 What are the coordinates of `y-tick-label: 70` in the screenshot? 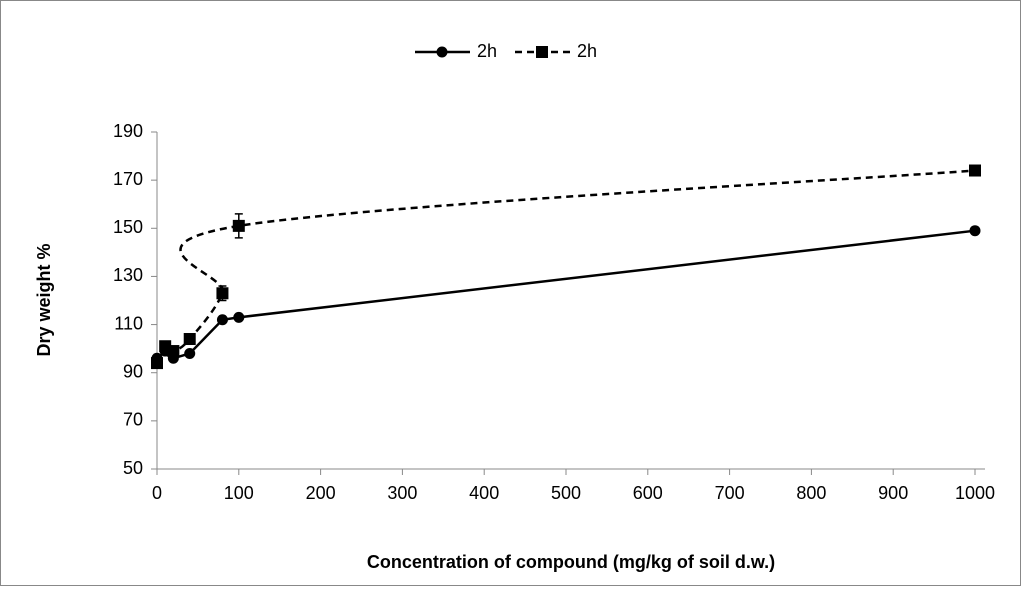 It's located at (133, 420).